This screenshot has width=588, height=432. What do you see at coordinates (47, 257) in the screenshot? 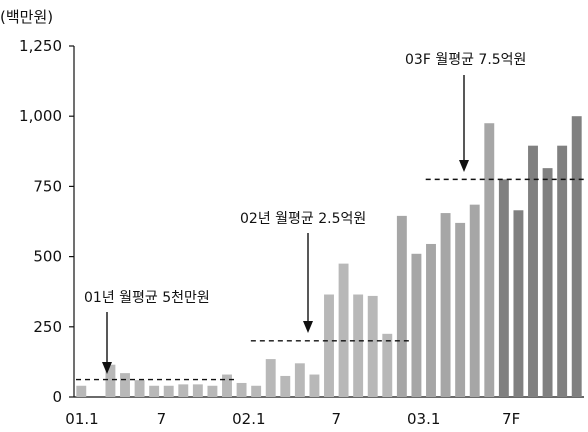
I see `y-tick-label: 500` at bounding box center [47, 257].